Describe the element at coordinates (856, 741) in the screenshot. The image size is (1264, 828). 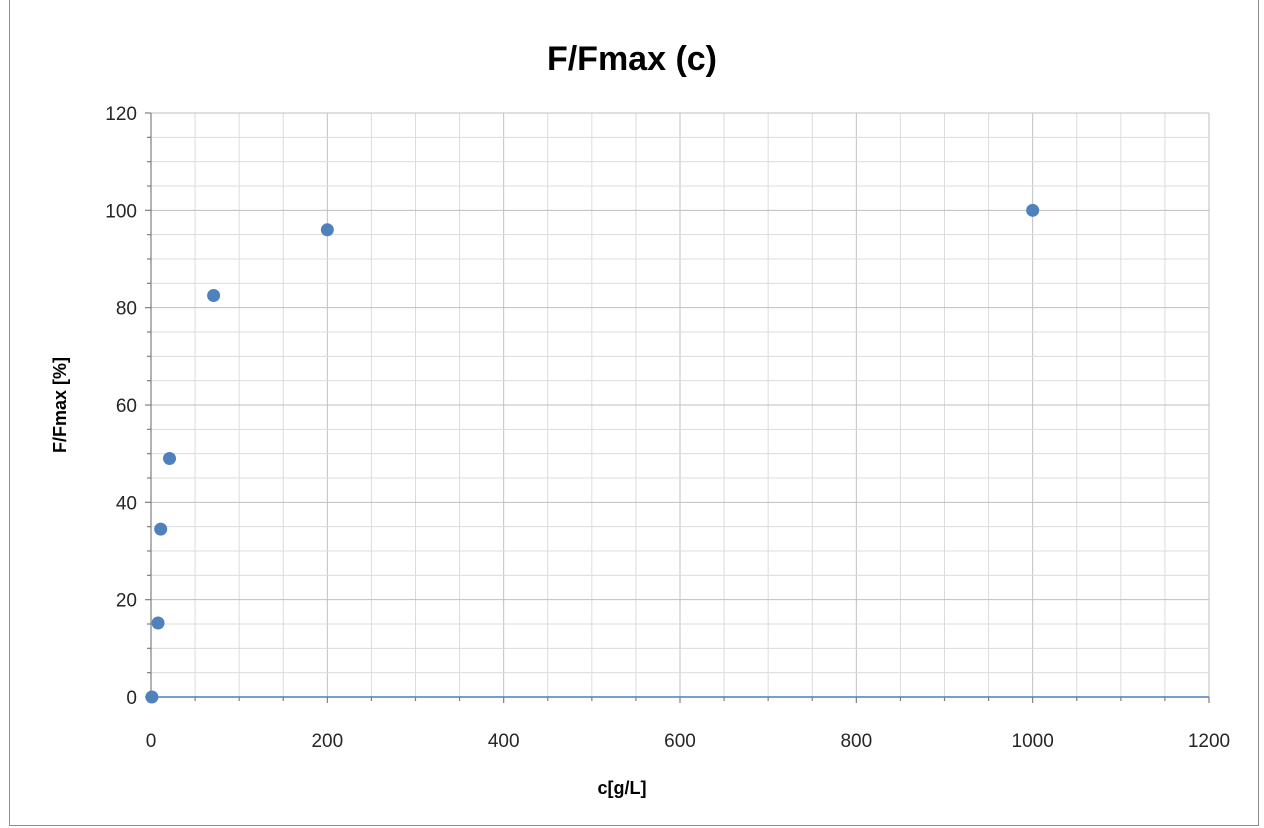
I see `x-tick-label: 800` at that location.